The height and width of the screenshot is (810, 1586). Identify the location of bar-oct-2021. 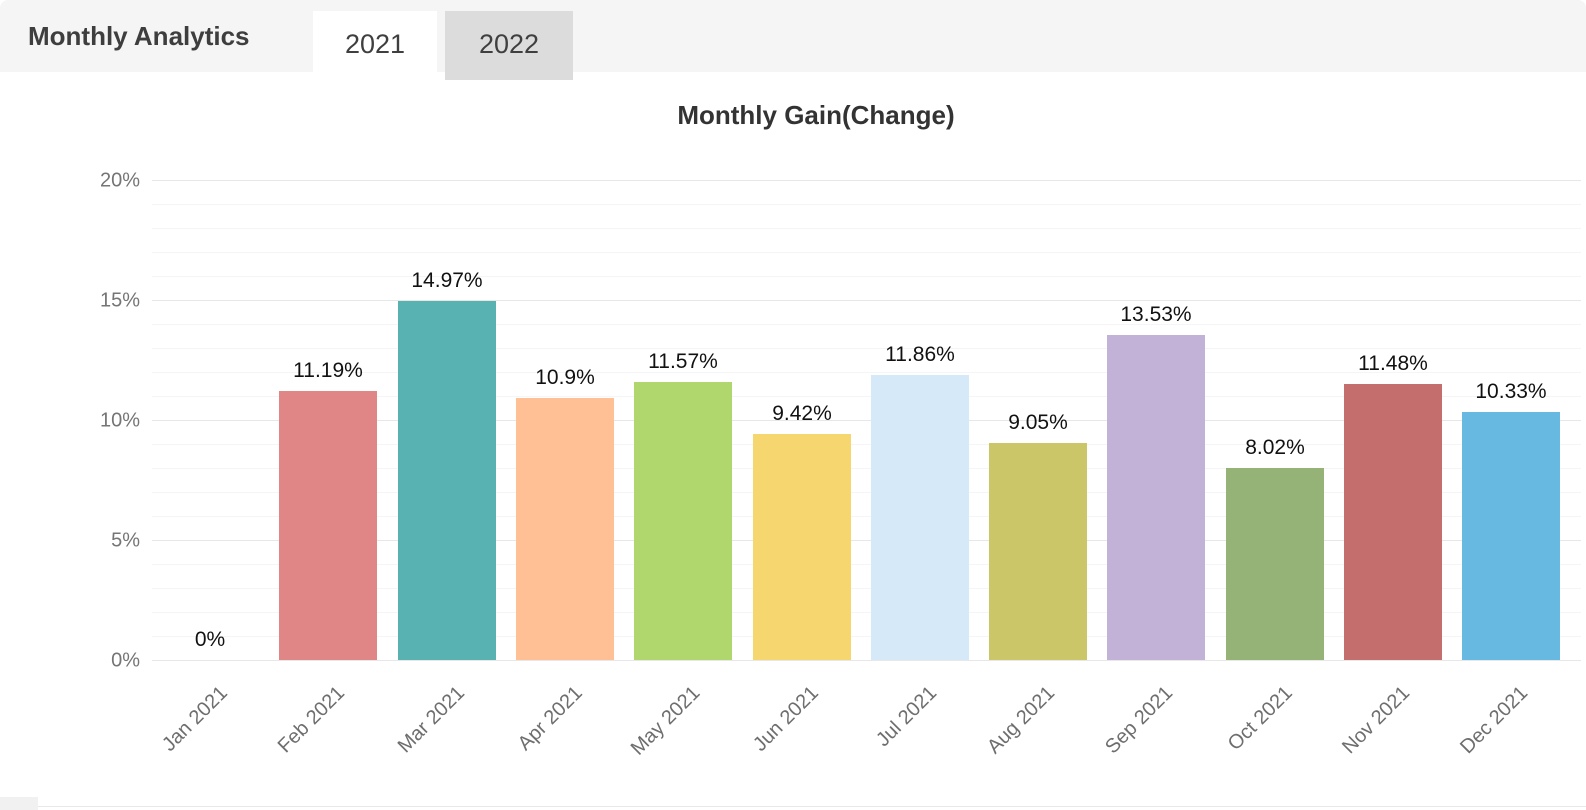
(1275, 564).